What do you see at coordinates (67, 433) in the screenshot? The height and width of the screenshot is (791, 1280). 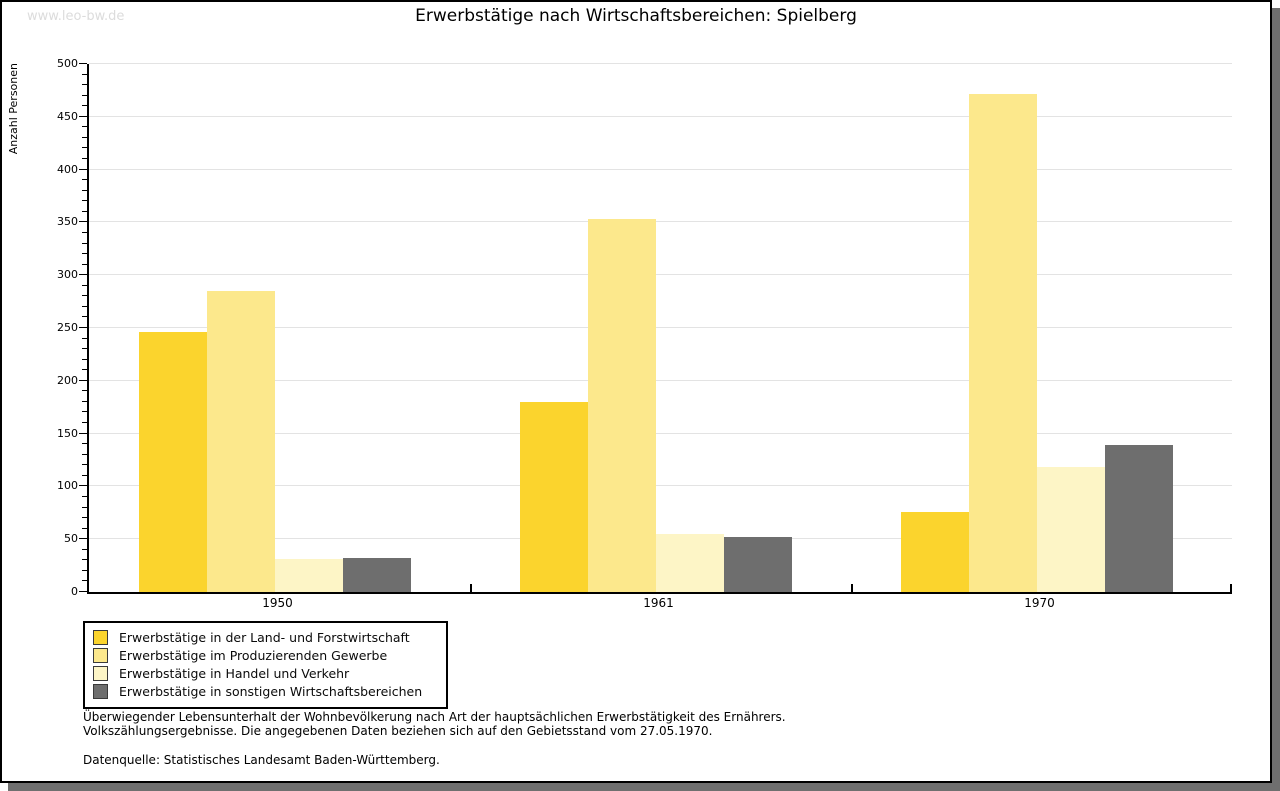 I see `y-tick-label-150: 150` at bounding box center [67, 433].